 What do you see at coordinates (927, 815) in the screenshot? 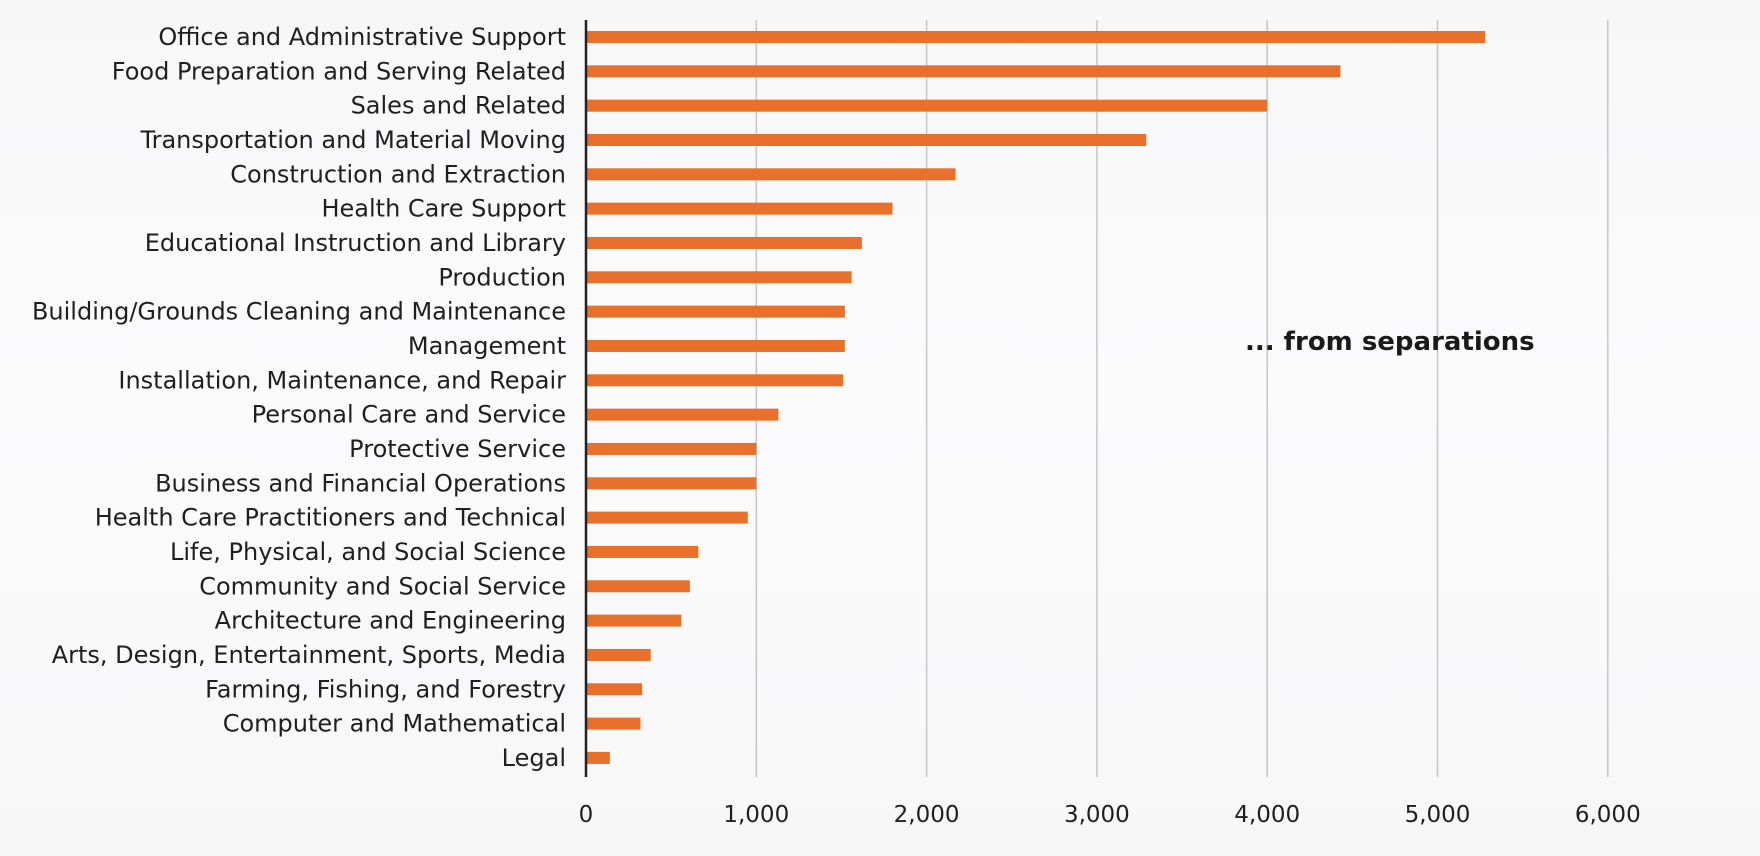
I see `x-tick-label: 2,000` at bounding box center [927, 815].